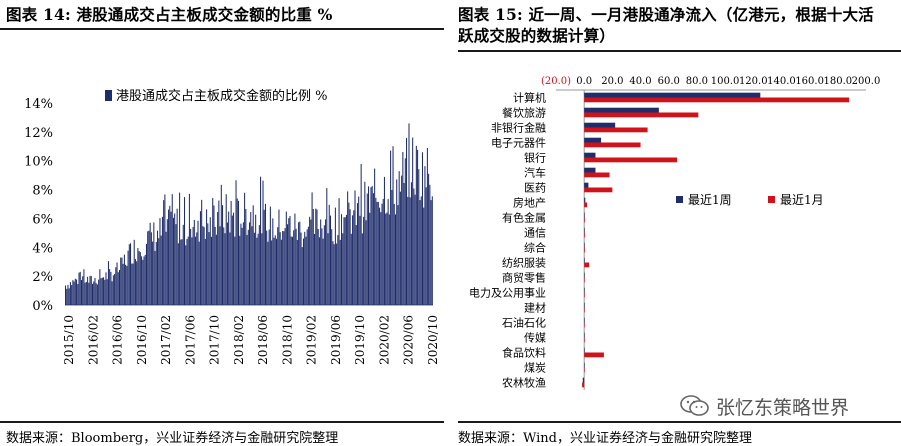 The height and width of the screenshot is (446, 901). I want to click on x-tick-label: 2019/02, so click(312, 340).